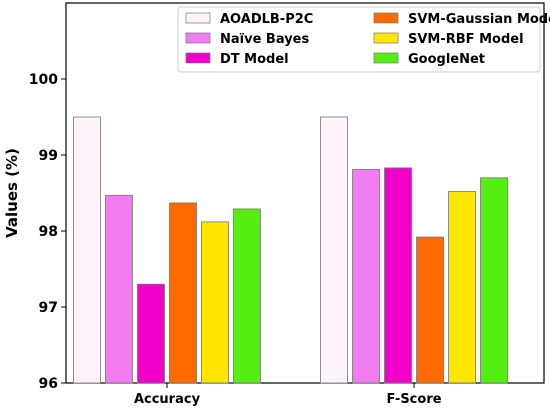 Image resolution: width=550 pixels, height=409 pixels. I want to click on y-axis-label: Values (%), so click(12, 193).